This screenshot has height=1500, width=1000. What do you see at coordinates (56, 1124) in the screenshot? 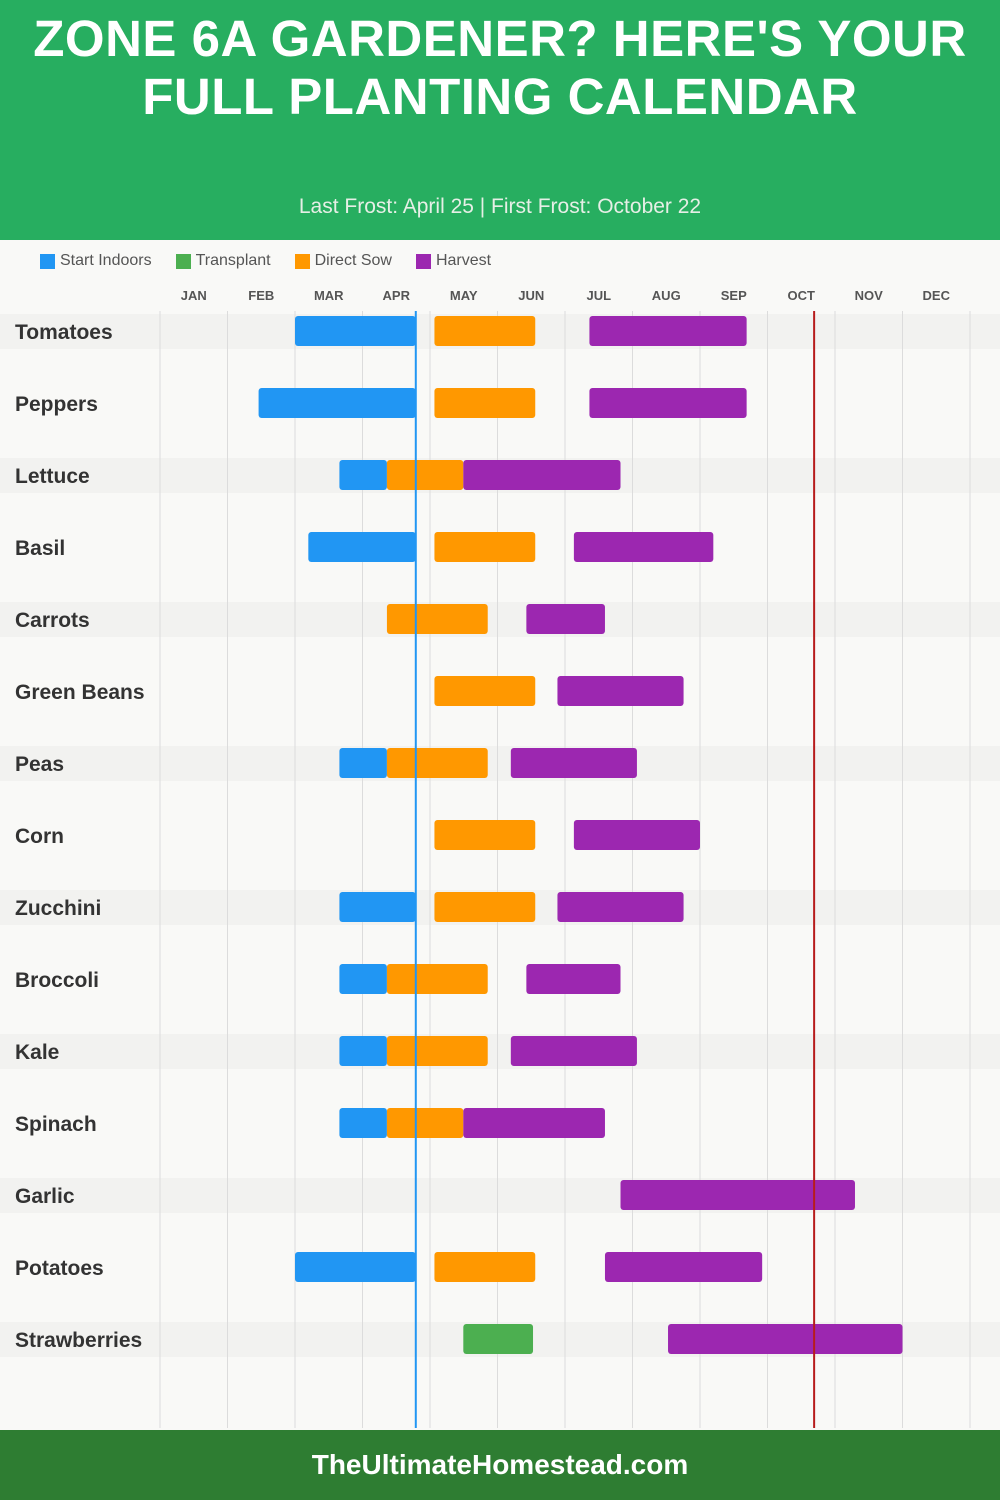
I see `crop-label: Spinach` at bounding box center [56, 1124].